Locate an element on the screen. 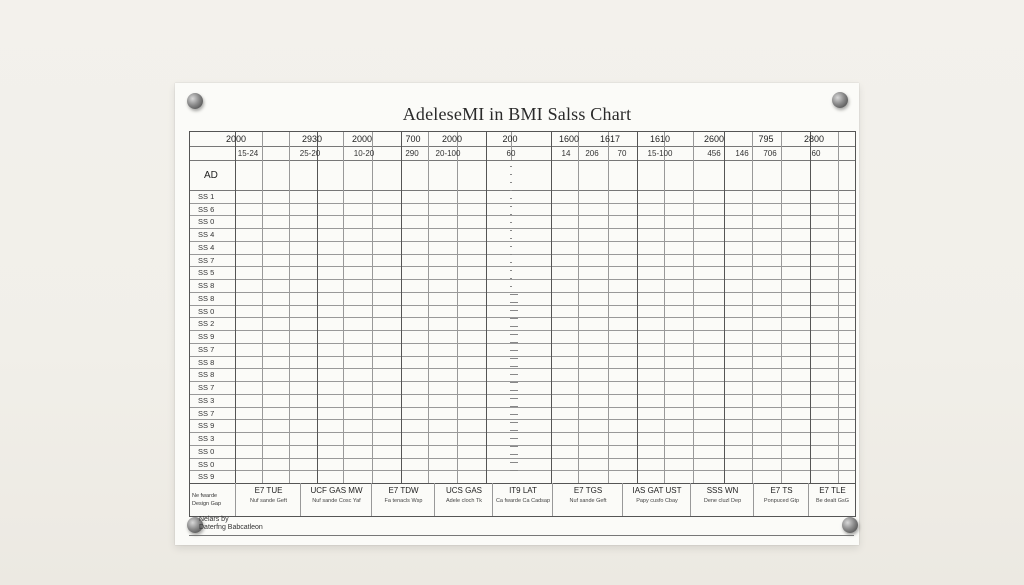  header-label: 2600 is located at coordinates (714, 139).